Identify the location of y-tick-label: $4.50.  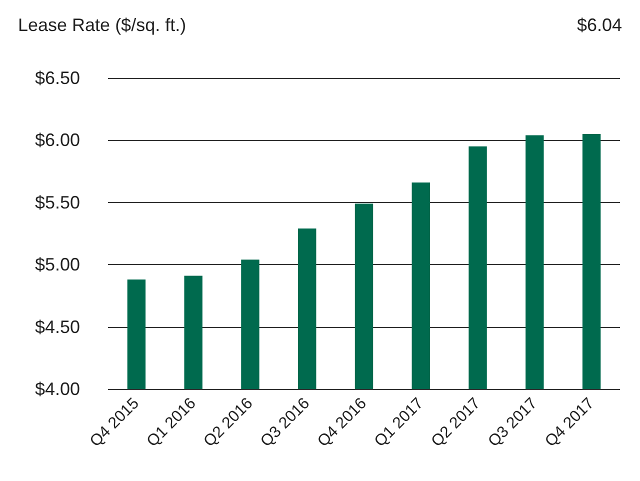
(57, 326).